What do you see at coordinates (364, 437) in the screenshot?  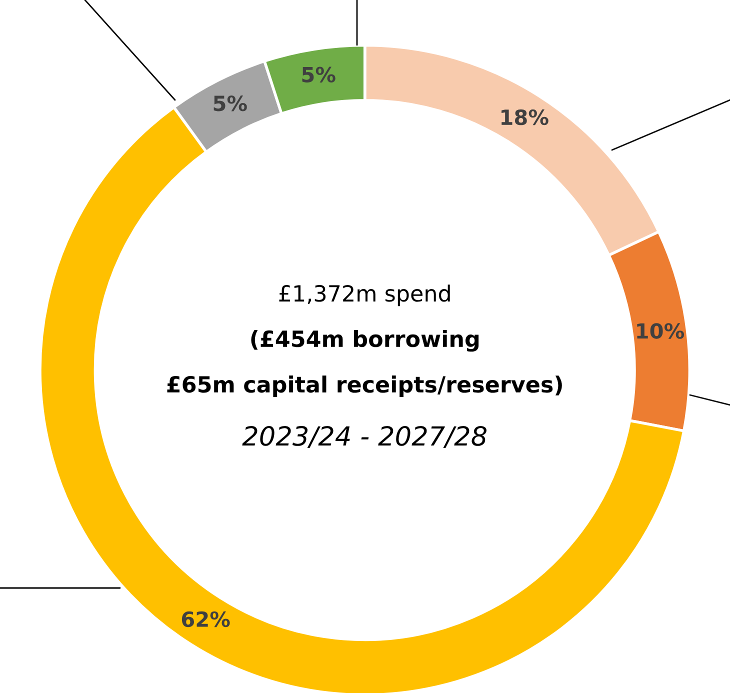 I see `text: 2023/24 - 2027/28` at bounding box center [364, 437].